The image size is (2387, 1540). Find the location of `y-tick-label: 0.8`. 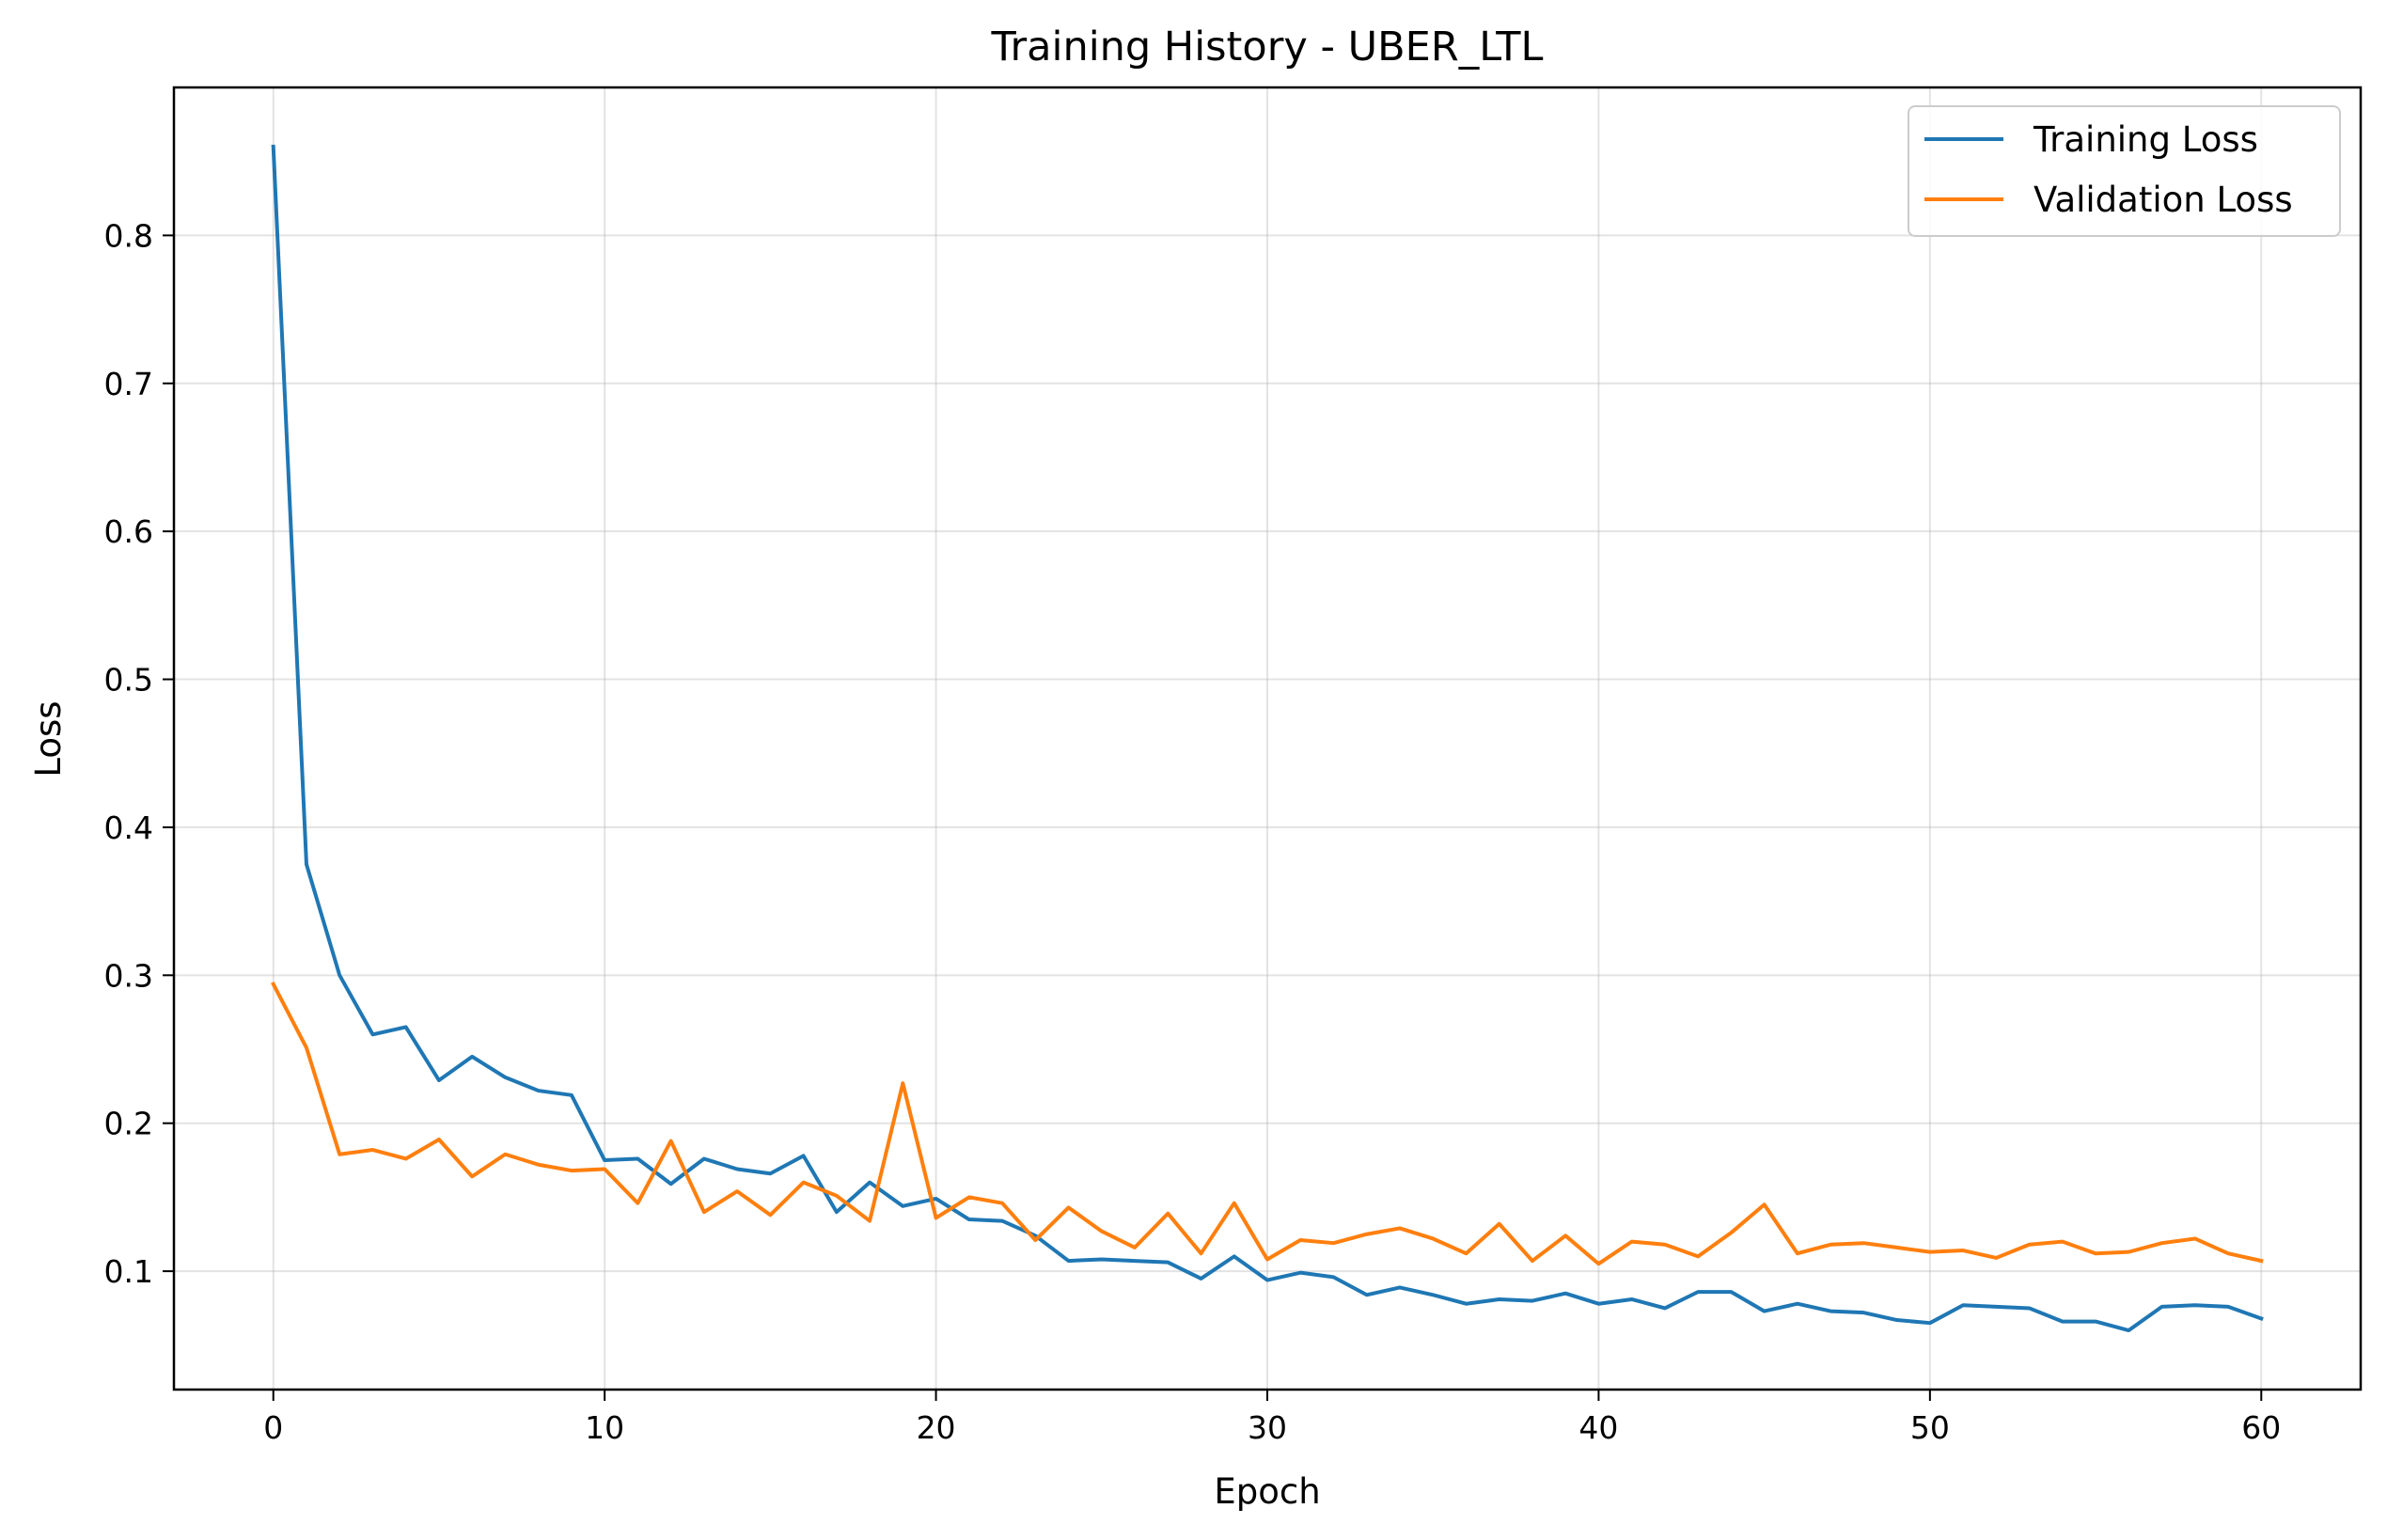

y-tick-label: 0.8 is located at coordinates (128, 235).